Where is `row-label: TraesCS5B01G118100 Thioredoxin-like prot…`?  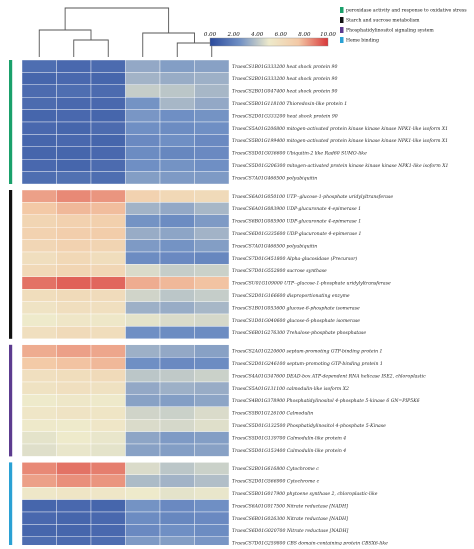 row-label: TraesCS5B01G118100 Thioredoxin-like prot… is located at coordinates (289, 104).